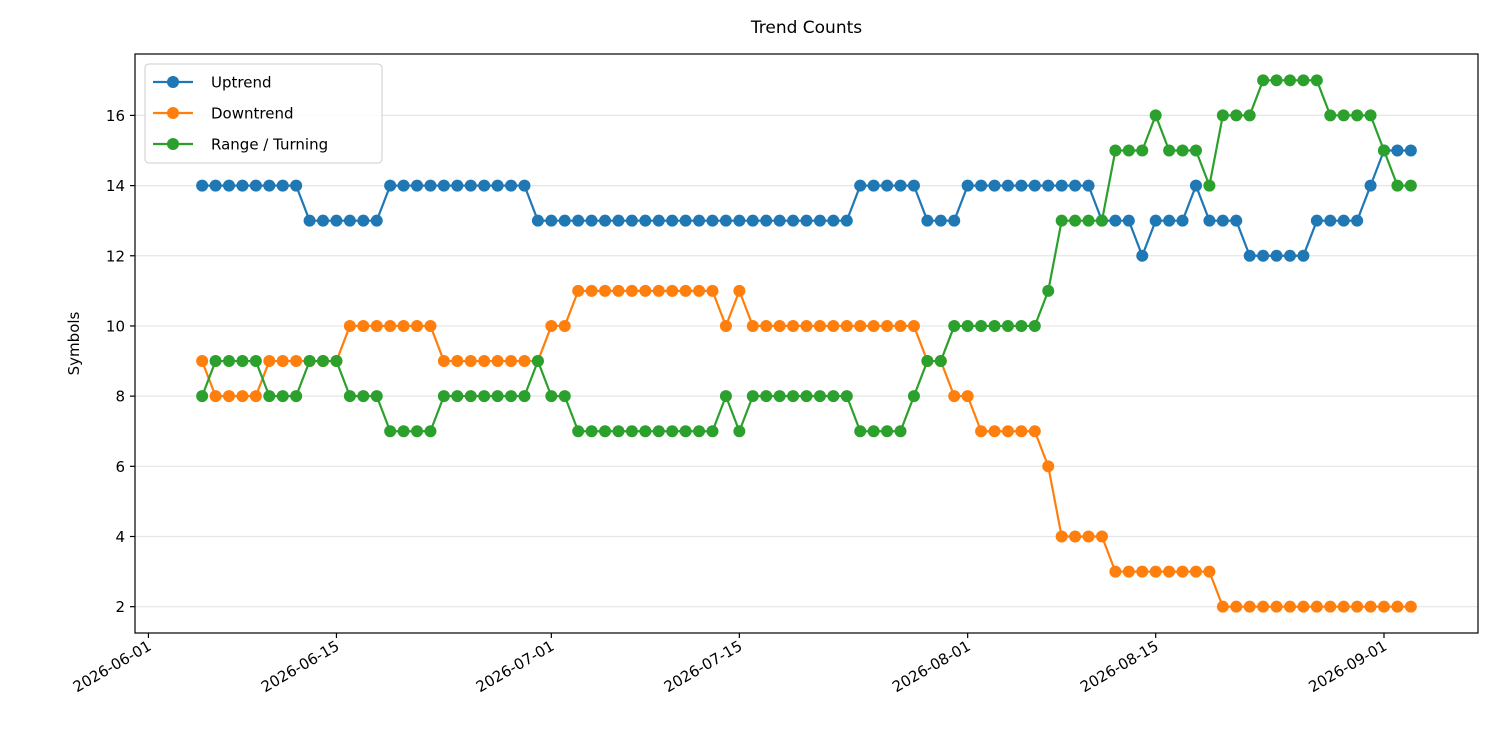 The width and height of the screenshot is (1500, 754). What do you see at coordinates (120, 607) in the screenshot?
I see `y-tick-label: 2` at bounding box center [120, 607].